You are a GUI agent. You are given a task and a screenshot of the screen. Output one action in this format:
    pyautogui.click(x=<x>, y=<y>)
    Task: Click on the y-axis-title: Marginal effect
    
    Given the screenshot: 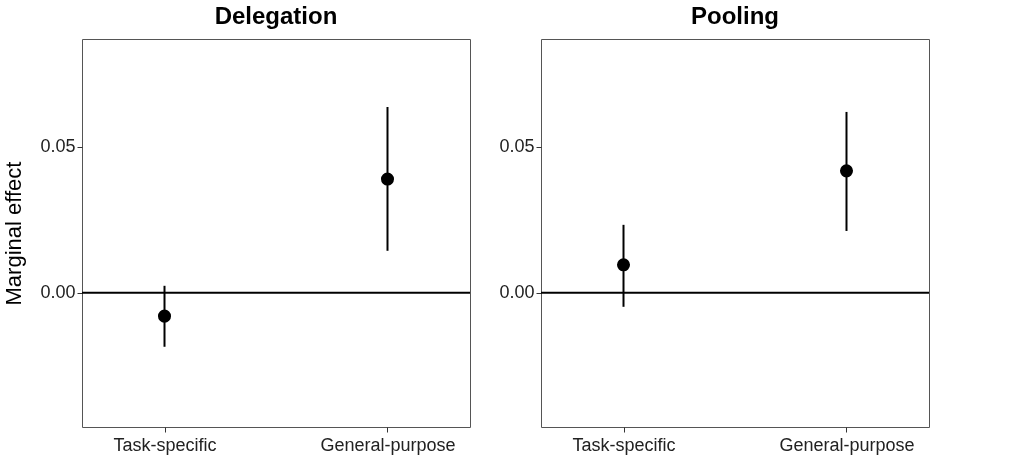 What is the action you would take?
    pyautogui.click(x=14, y=233)
    